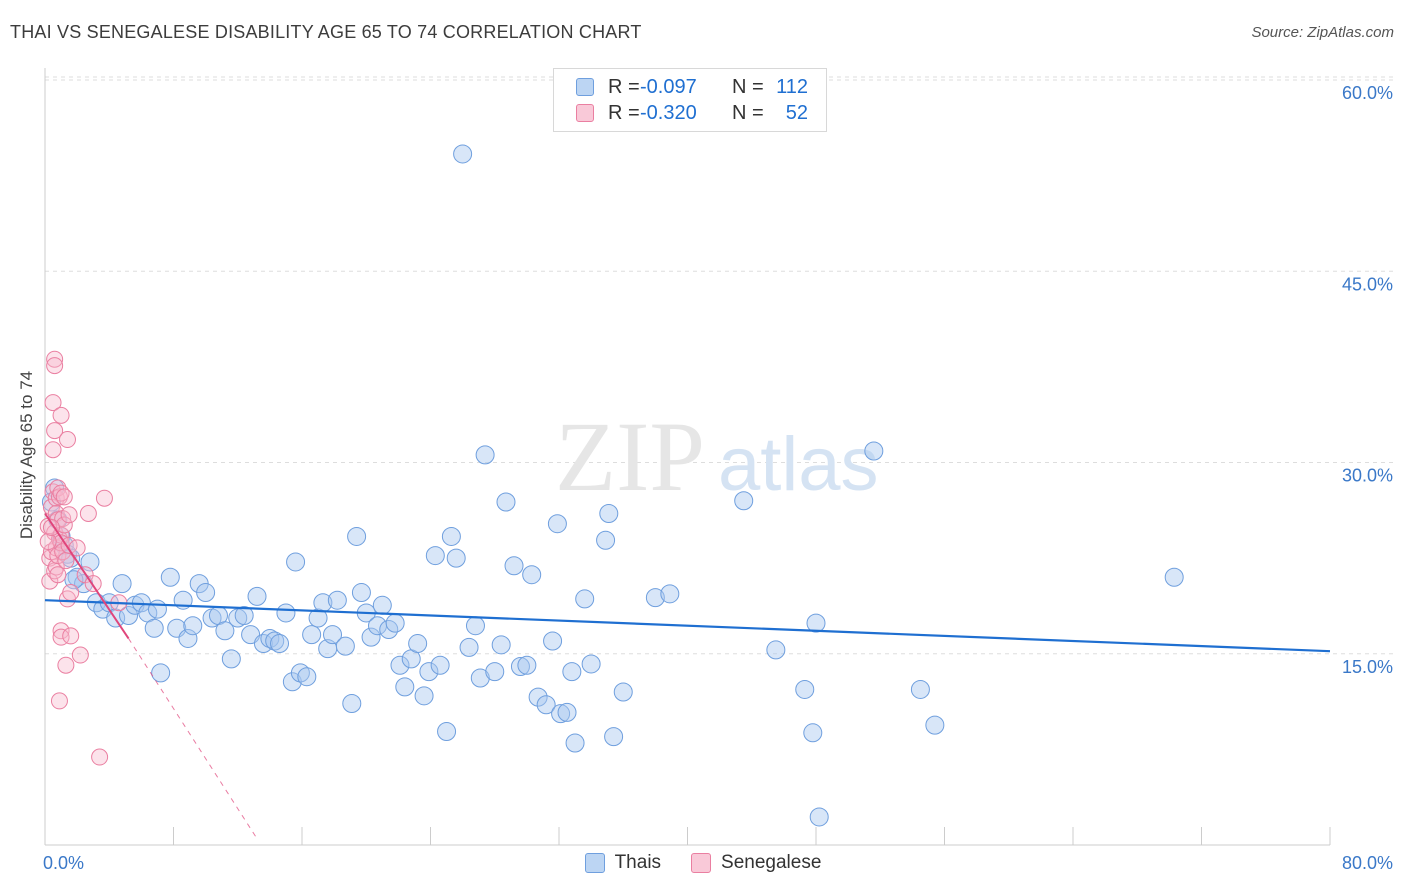 The height and width of the screenshot is (892, 1406). I want to click on correlation-legend: R = -0.097 N = 112 R = -0.320 N = 52, so click(690, 100).